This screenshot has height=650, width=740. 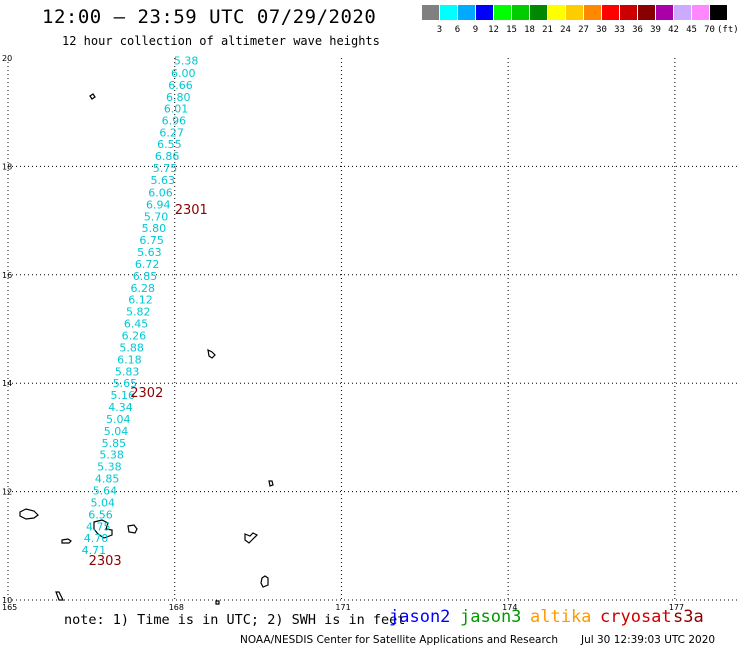 I want to click on lat-label: 20, so click(x=7, y=58).